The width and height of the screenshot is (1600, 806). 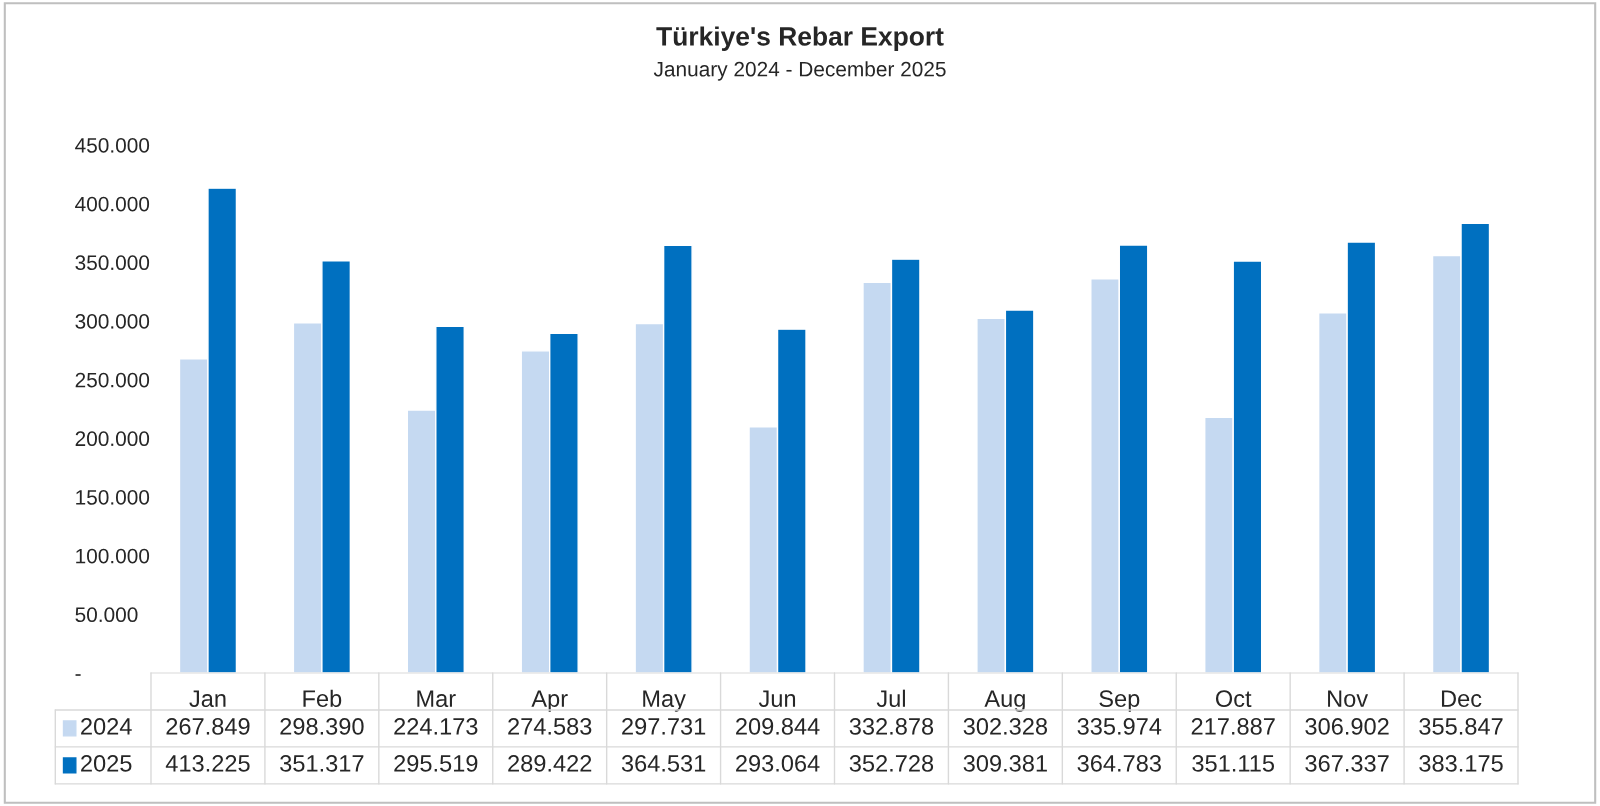 I want to click on x-tick-label: Jan, so click(x=207, y=699).